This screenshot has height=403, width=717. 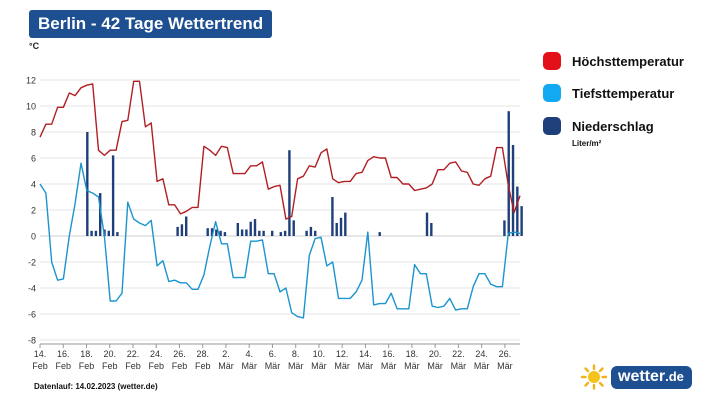 What do you see at coordinates (319, 354) in the screenshot?
I see `x-tick-day: 10.` at bounding box center [319, 354].